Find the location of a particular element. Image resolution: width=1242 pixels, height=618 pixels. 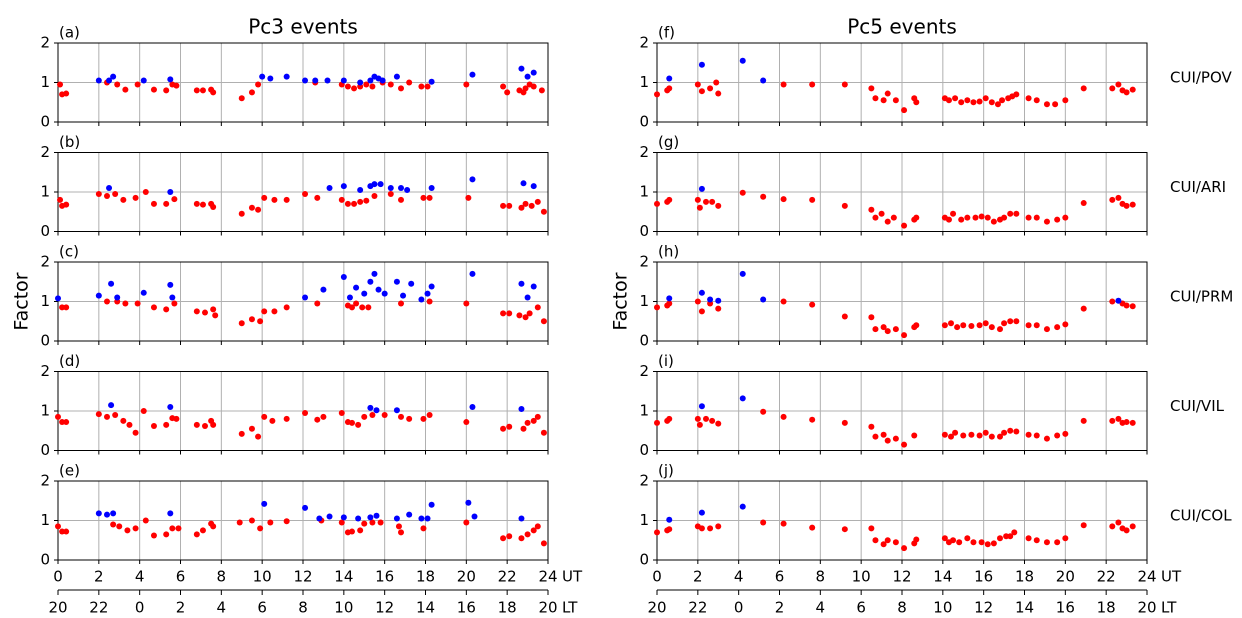

panel-label: (c) is located at coordinates (69, 252).